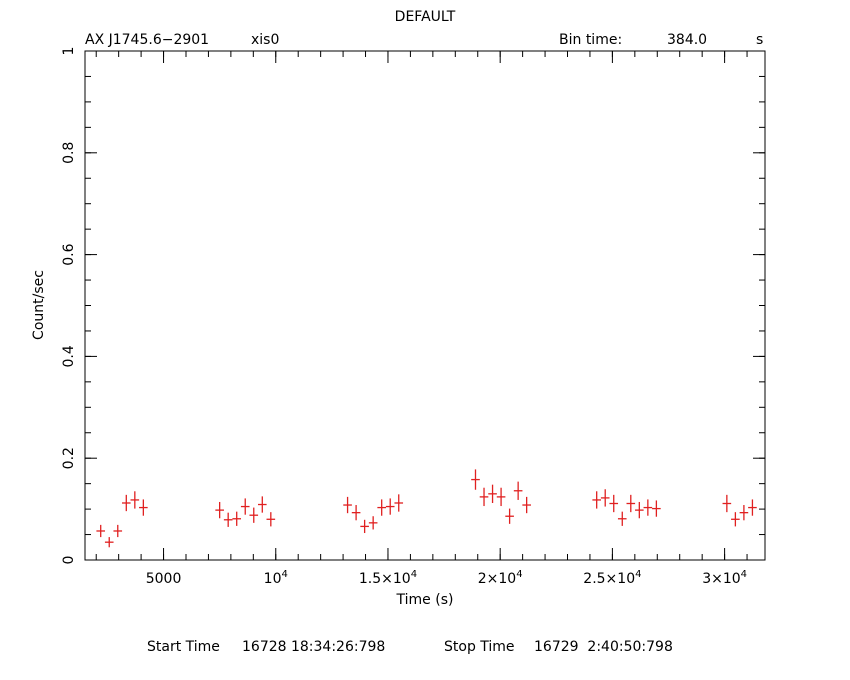  What do you see at coordinates (69, 560) in the screenshot?
I see `y-tick-label: 0` at bounding box center [69, 560].